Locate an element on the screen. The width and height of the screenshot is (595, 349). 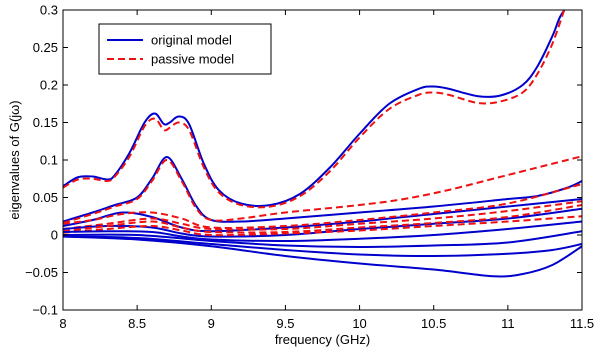
y-tick-label: −0.05 is located at coordinates (41, 272).